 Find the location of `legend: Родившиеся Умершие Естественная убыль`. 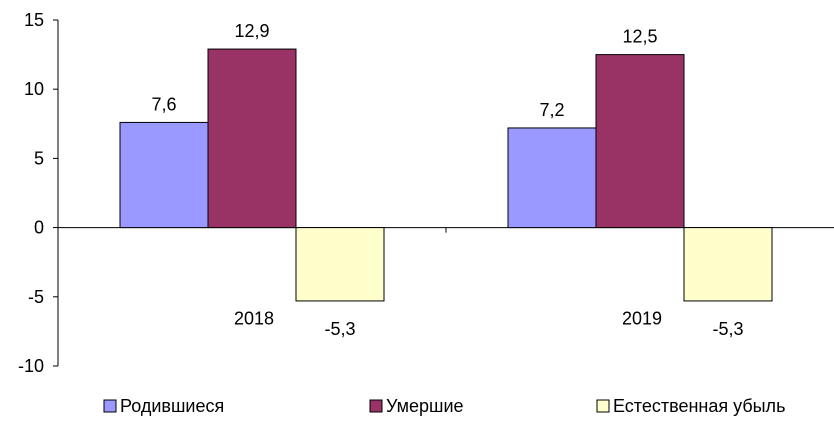

legend: Родившиеся Умершие Естественная убыль is located at coordinates (444, 406).